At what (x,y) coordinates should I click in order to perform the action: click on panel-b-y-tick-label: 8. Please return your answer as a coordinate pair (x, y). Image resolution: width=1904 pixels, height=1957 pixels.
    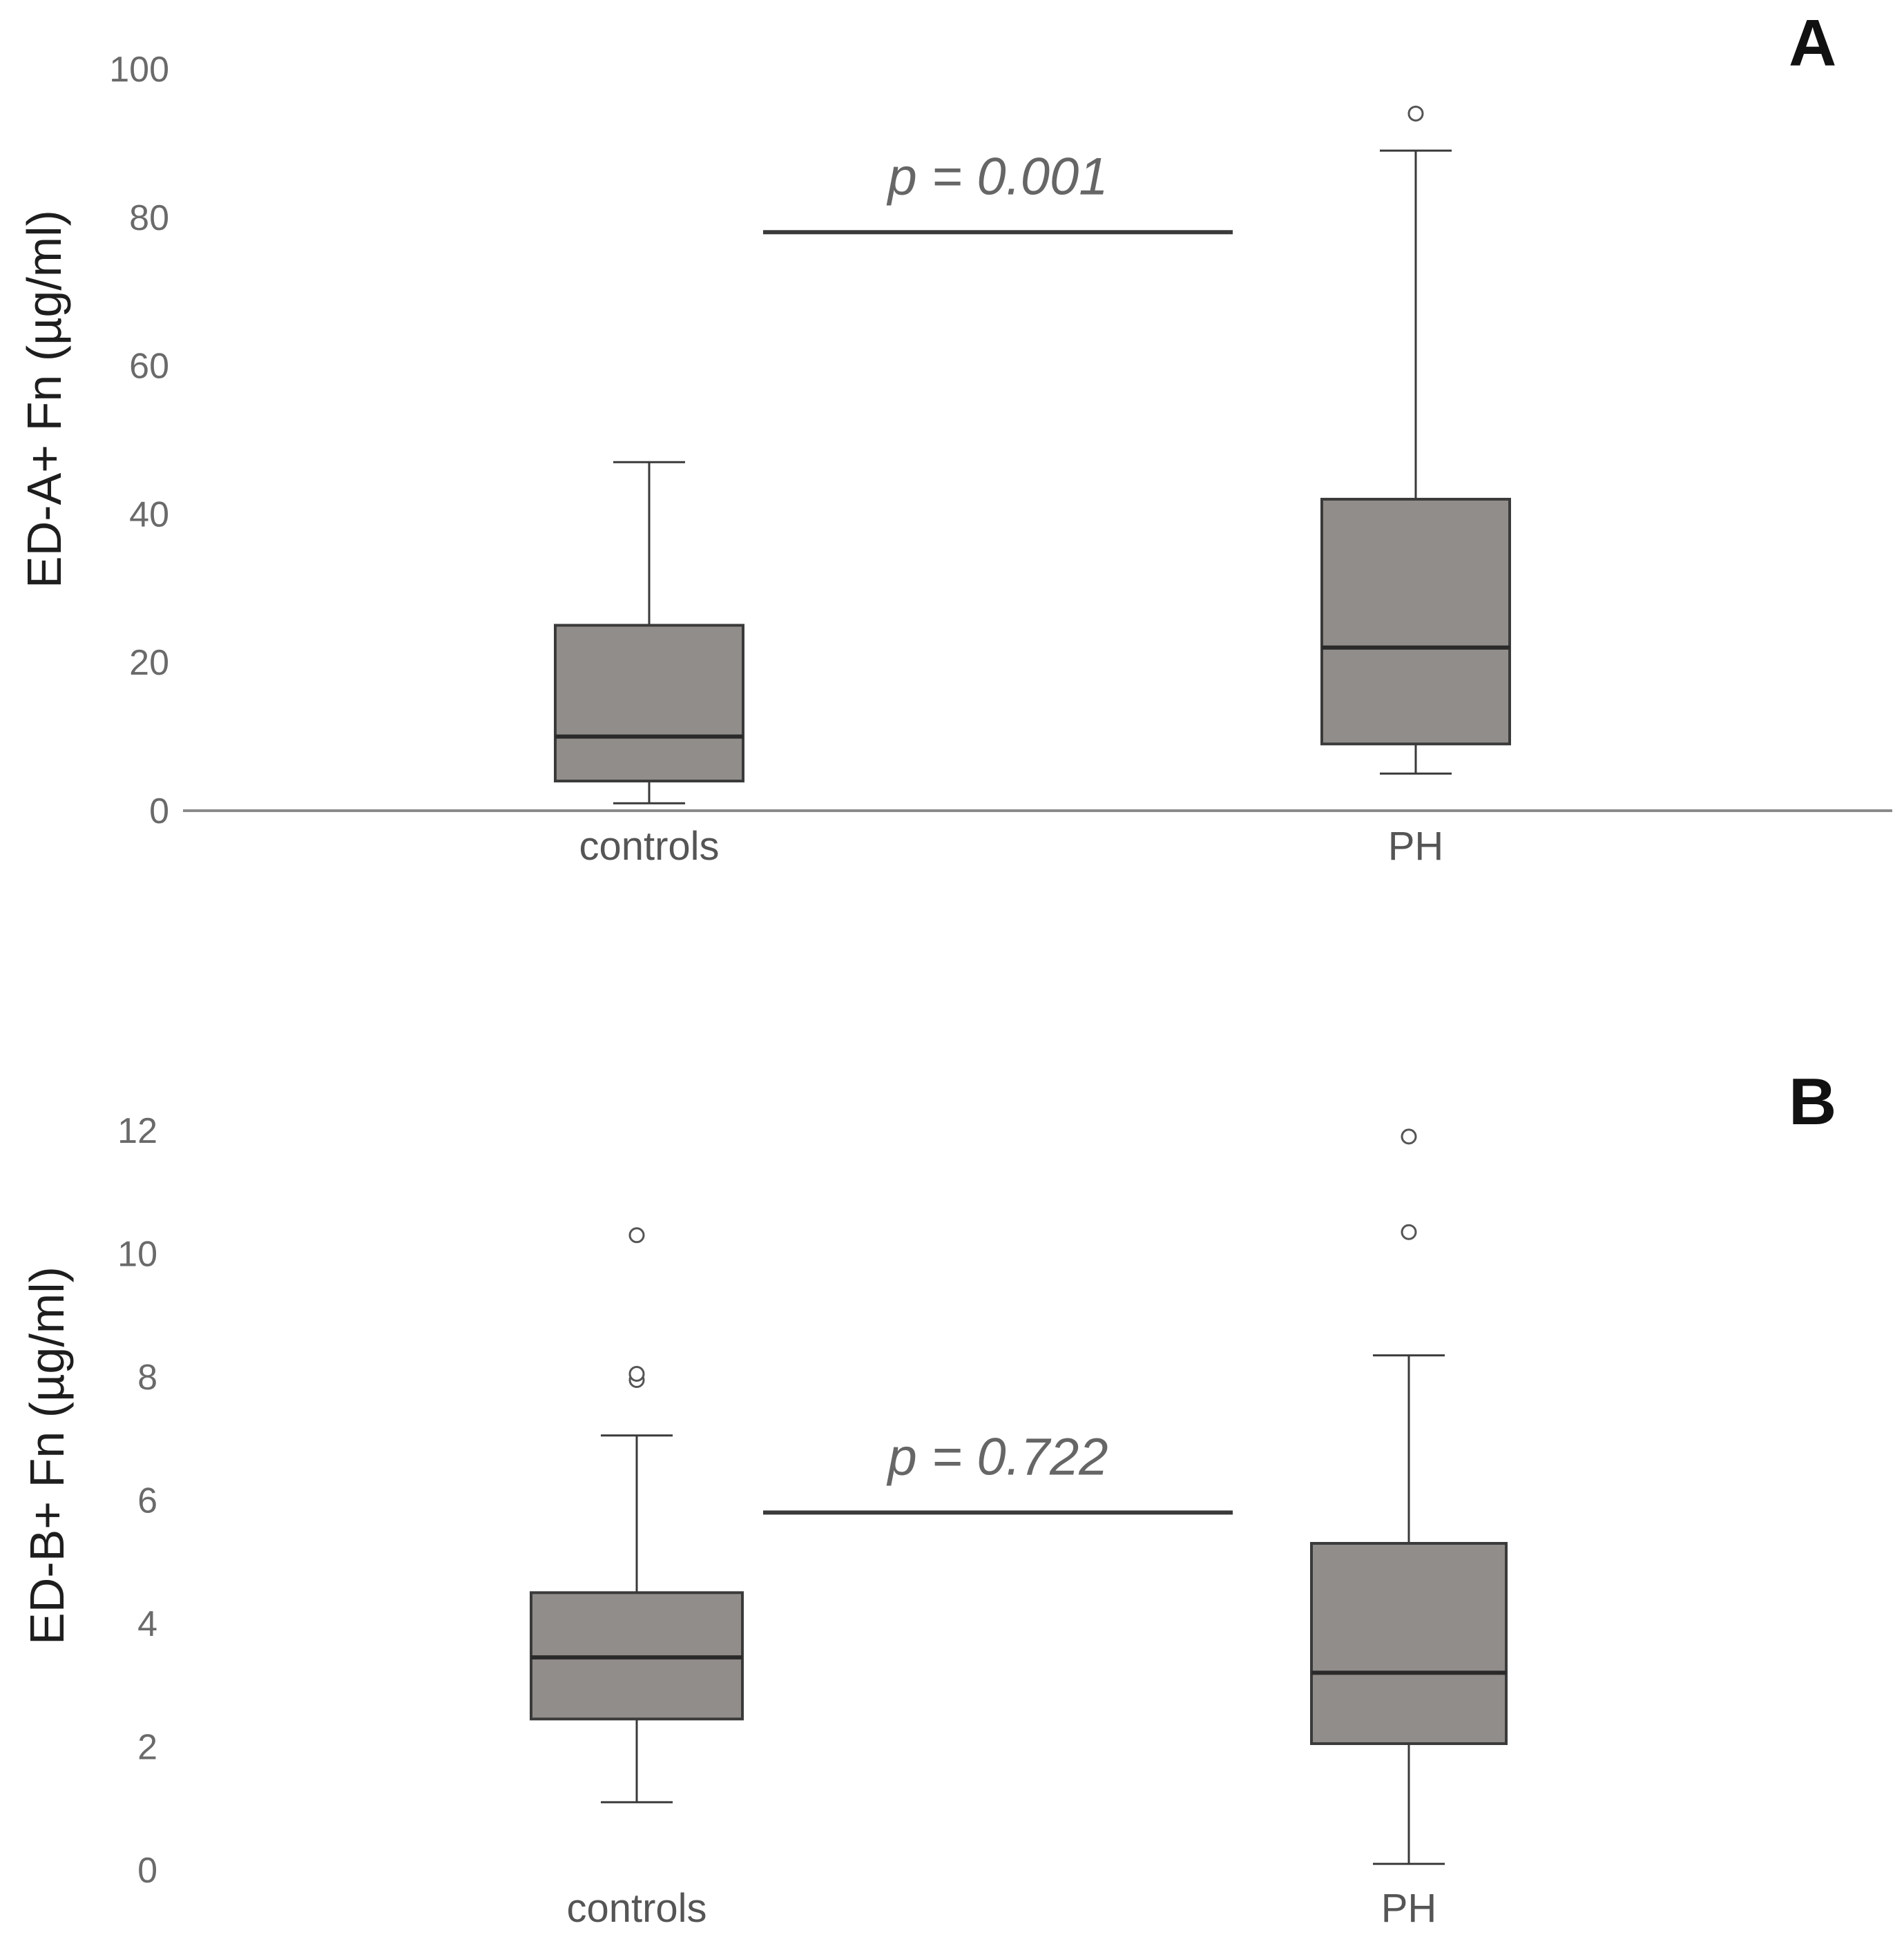
    Looking at the image, I should click on (147, 1378).